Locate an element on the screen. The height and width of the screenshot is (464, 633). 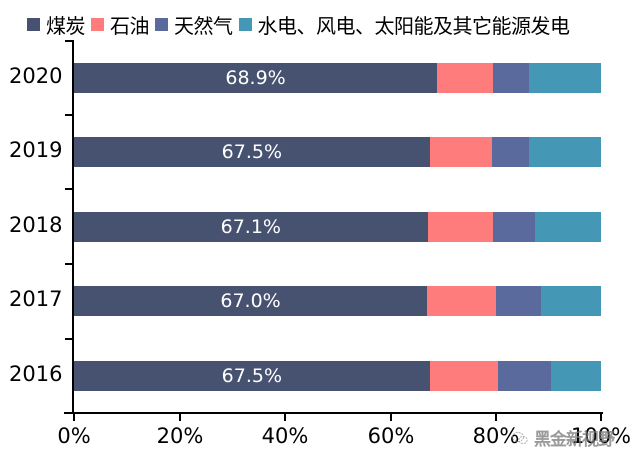
legend-item-oil: 石油 is located at coordinates (120, 24).